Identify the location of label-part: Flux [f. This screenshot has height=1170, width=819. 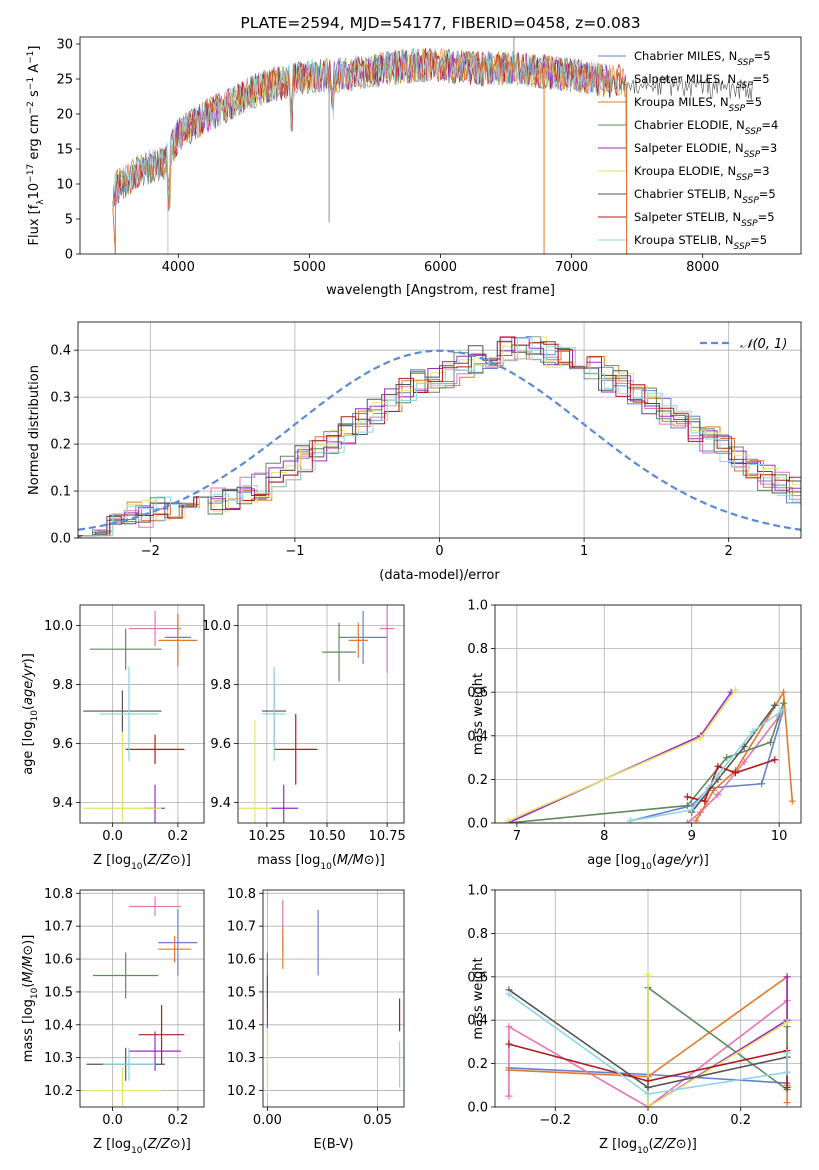
(34, 224).